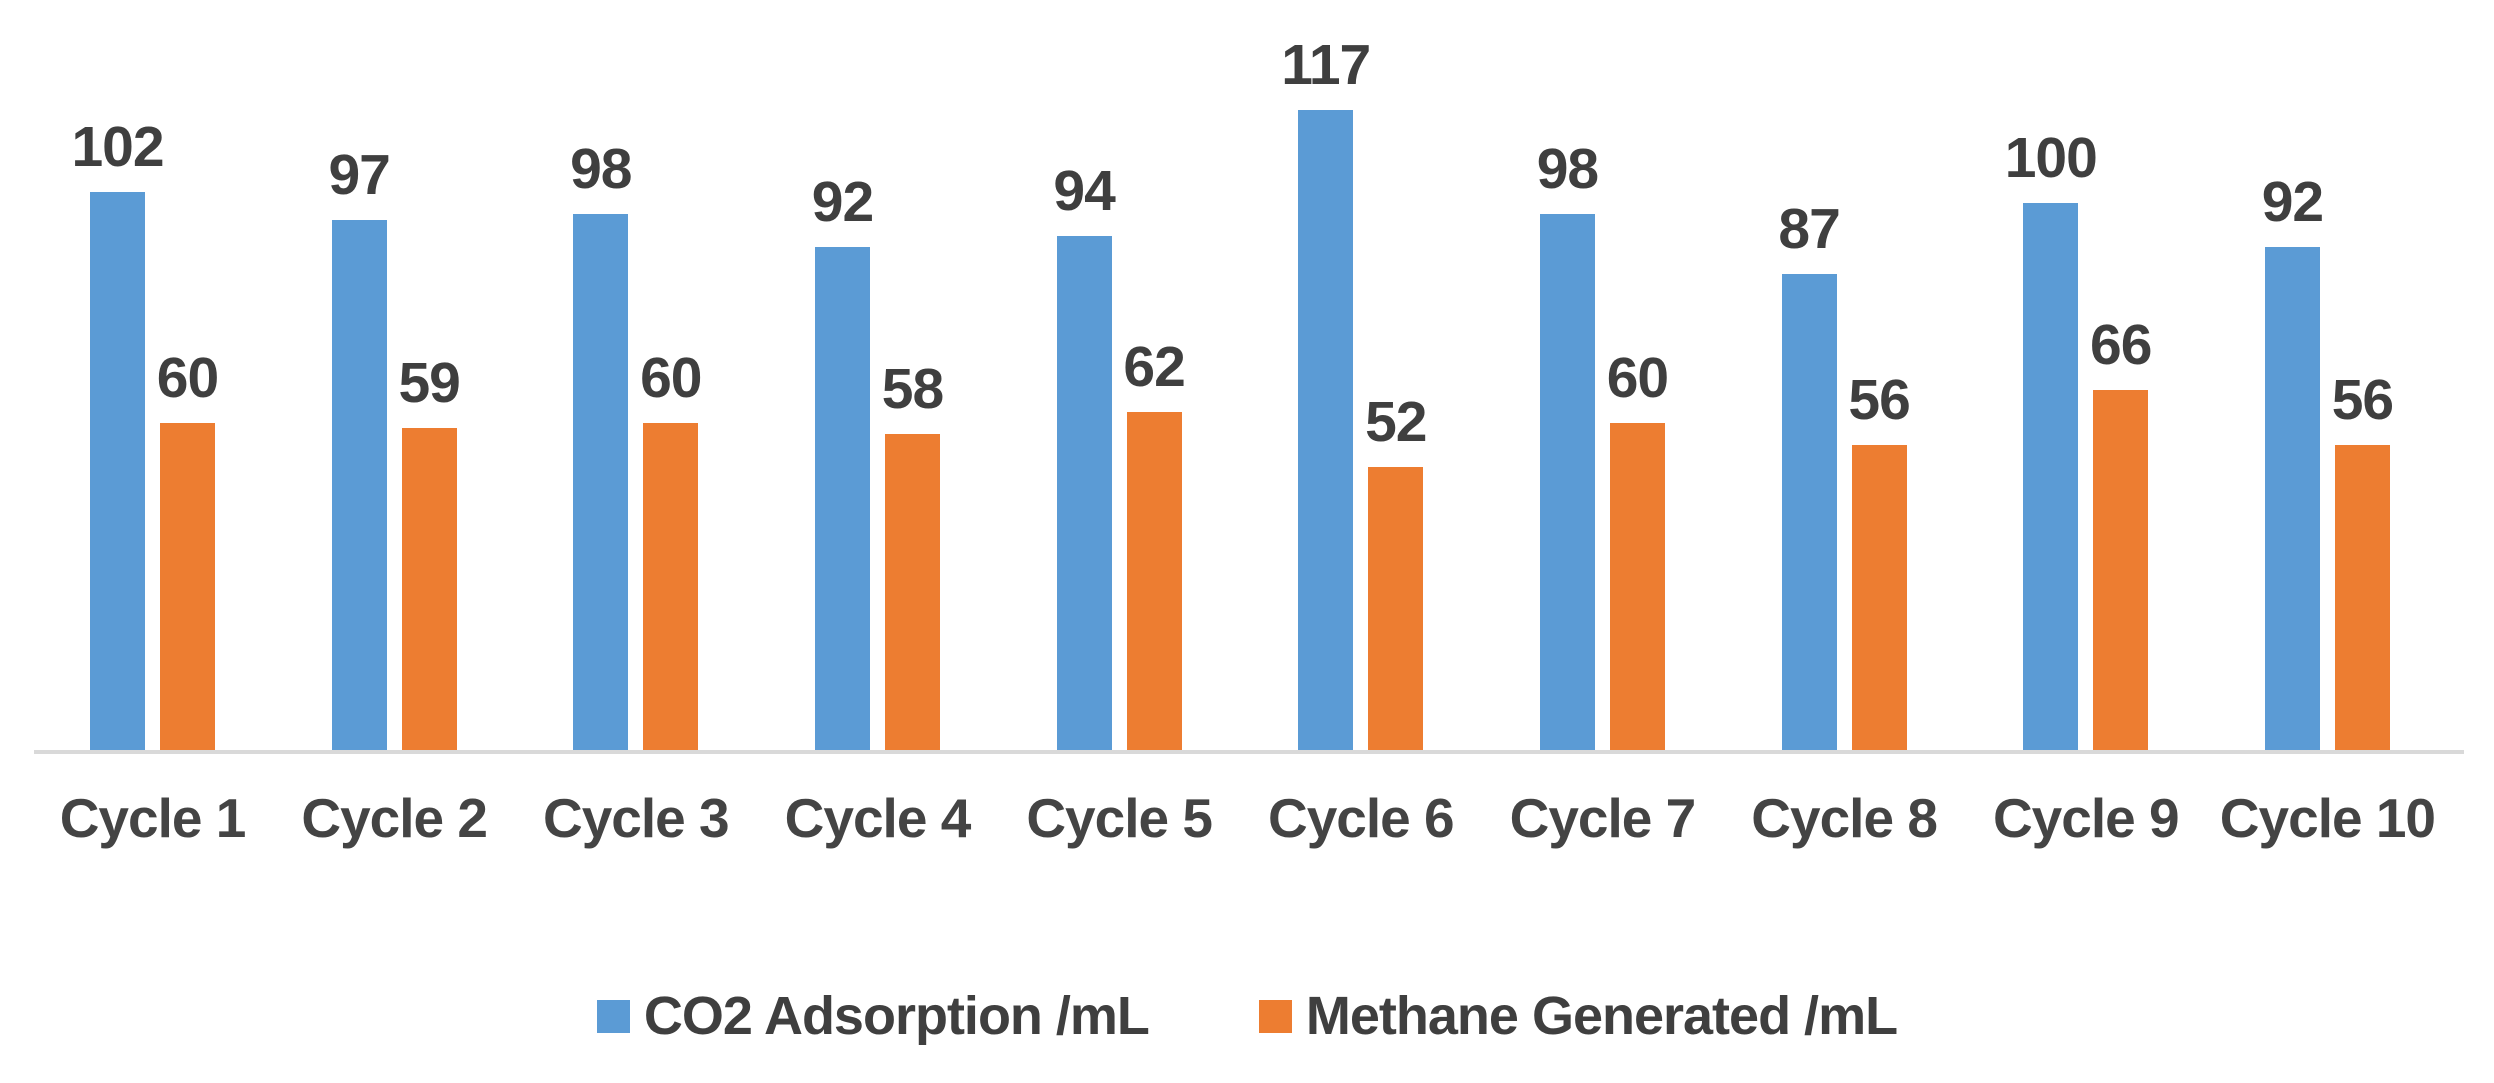  I want to click on category-label: Cycle 9, so click(2086, 818).